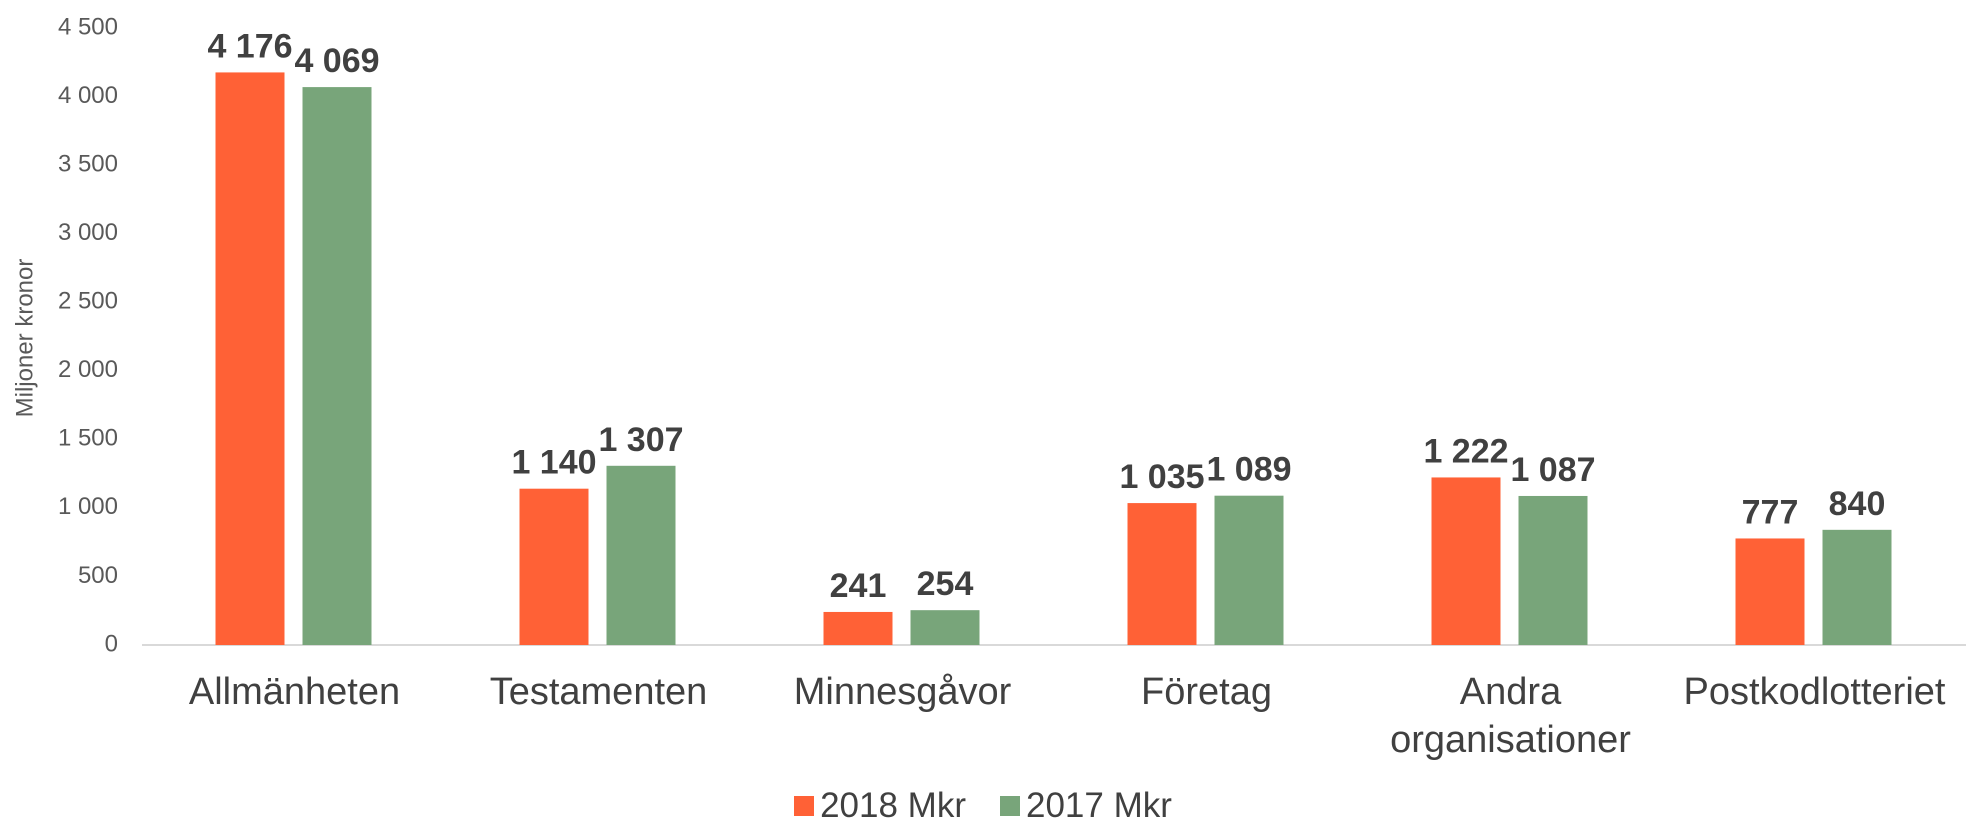 The image size is (1966, 824). I want to click on y-axis-title: Miljoner kronor, so click(24, 338).